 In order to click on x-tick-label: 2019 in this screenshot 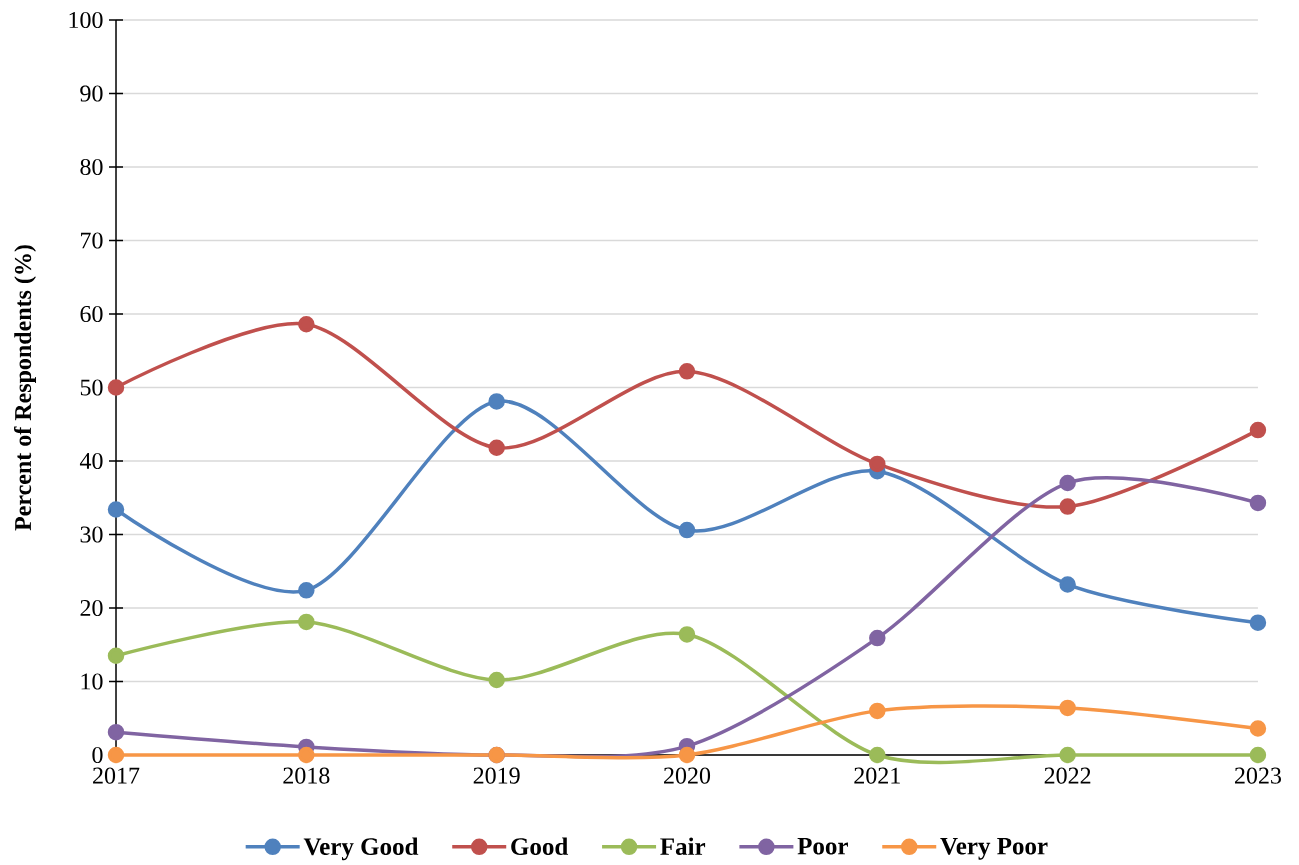, I will do `click(496, 775)`.